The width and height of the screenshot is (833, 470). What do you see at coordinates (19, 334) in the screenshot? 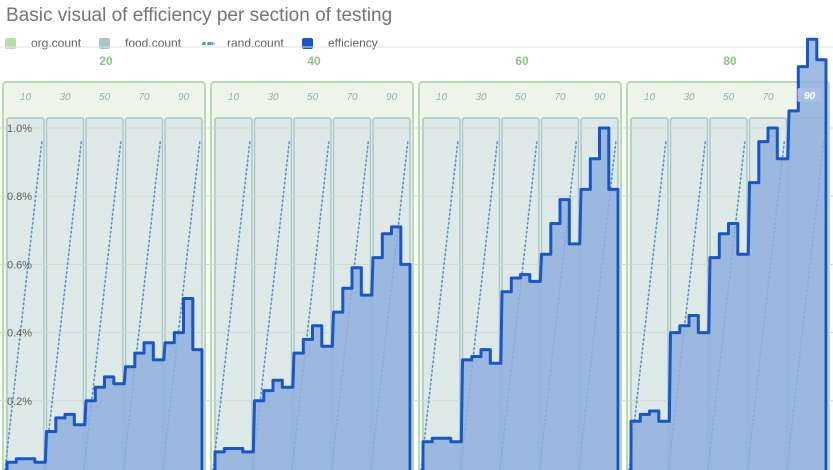
I see `y-tick-label: 0.4%` at bounding box center [19, 334].